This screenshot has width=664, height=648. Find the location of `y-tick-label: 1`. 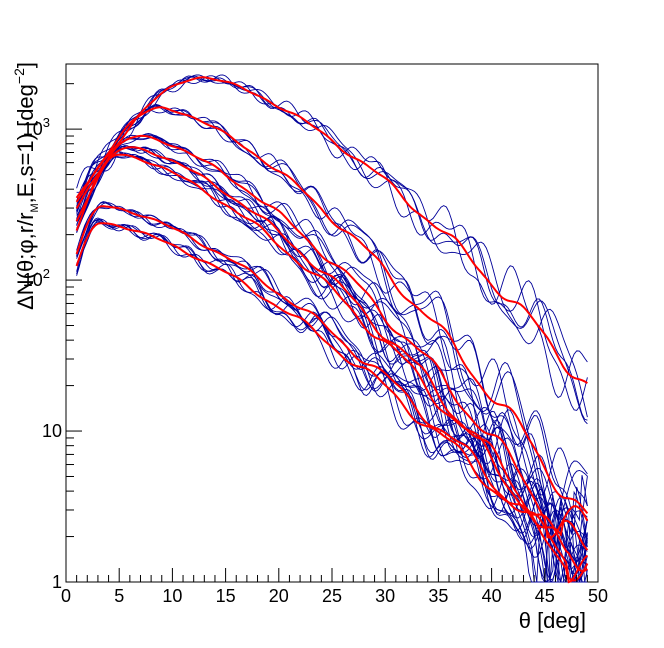

y-tick-label: 1 is located at coordinates (57, 582).